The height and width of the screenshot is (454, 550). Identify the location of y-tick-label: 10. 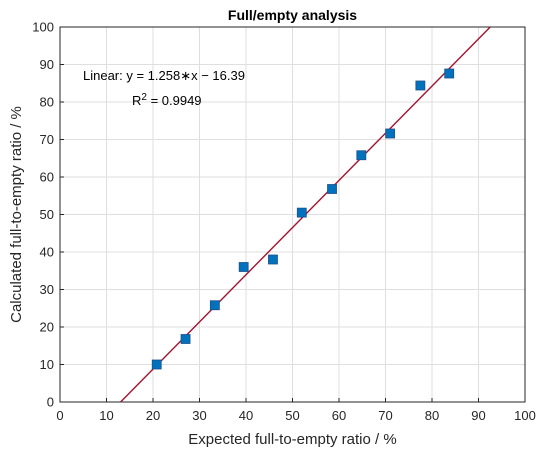
(47, 364).